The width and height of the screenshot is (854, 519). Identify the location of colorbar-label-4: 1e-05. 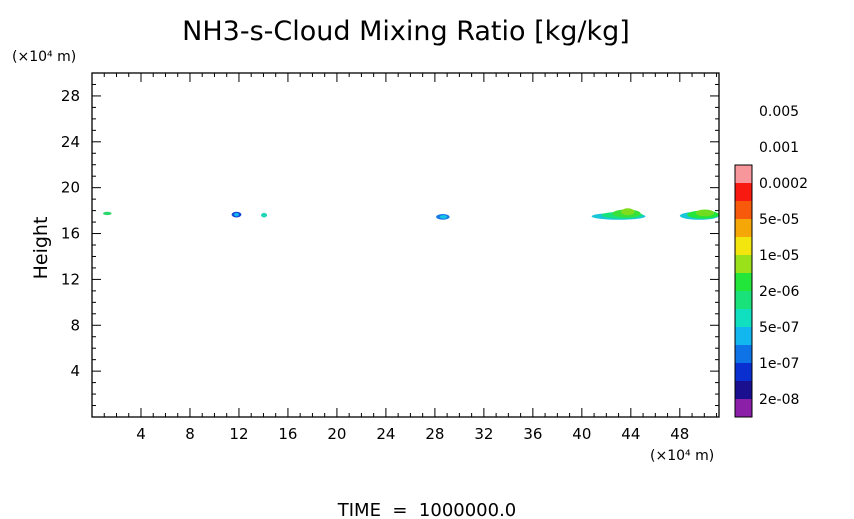
(779, 256).